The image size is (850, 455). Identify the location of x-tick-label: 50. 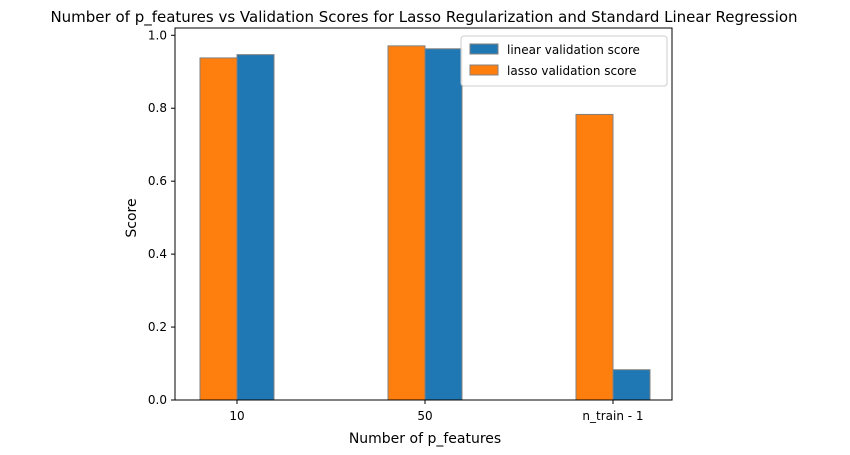
(424, 416).